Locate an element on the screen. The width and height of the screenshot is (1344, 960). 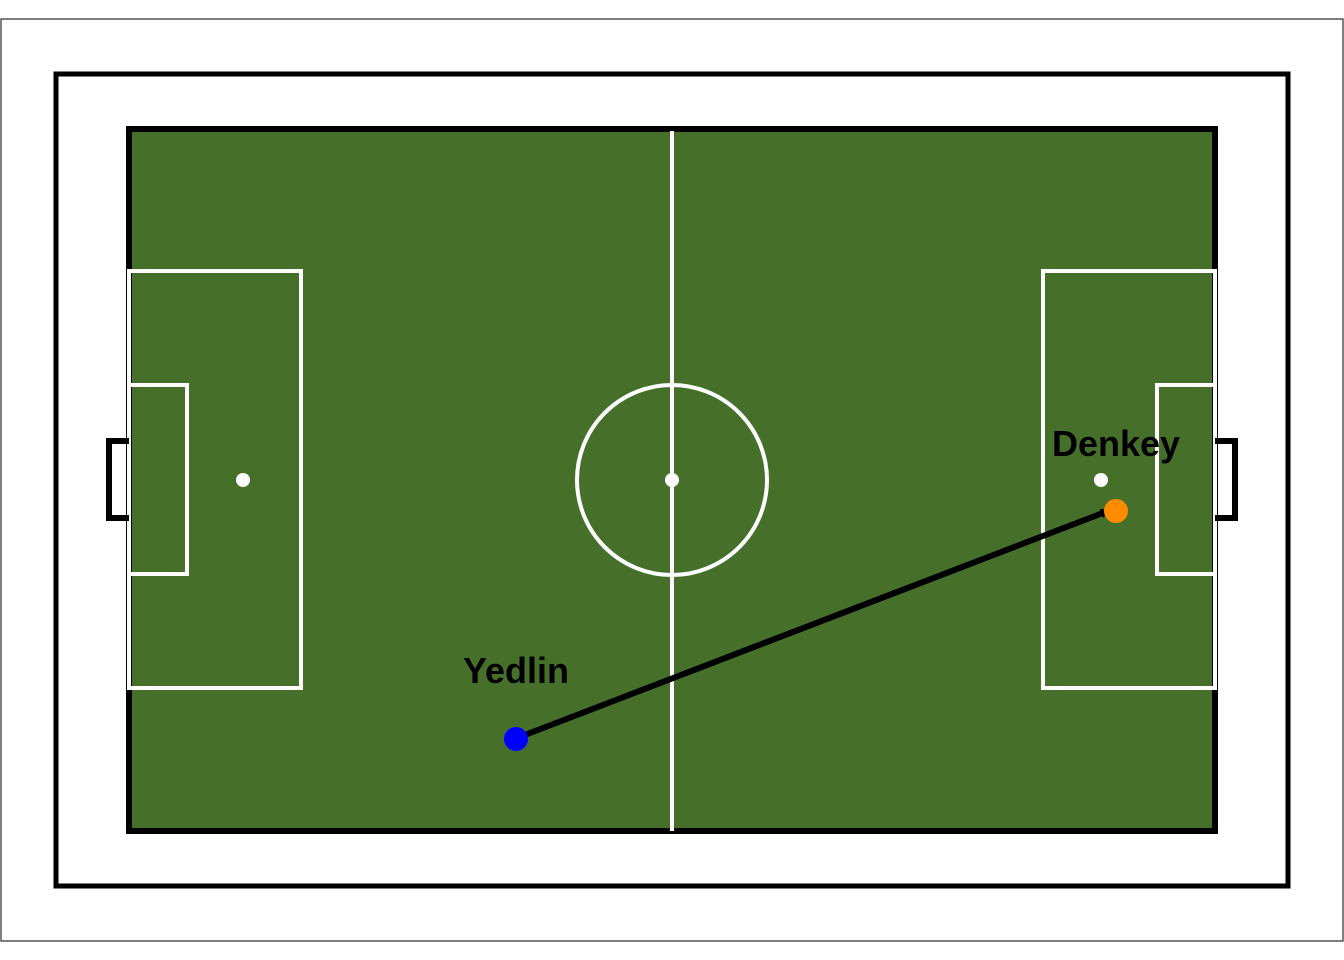
receiver-name-label: Denkey is located at coordinates (1116, 443).